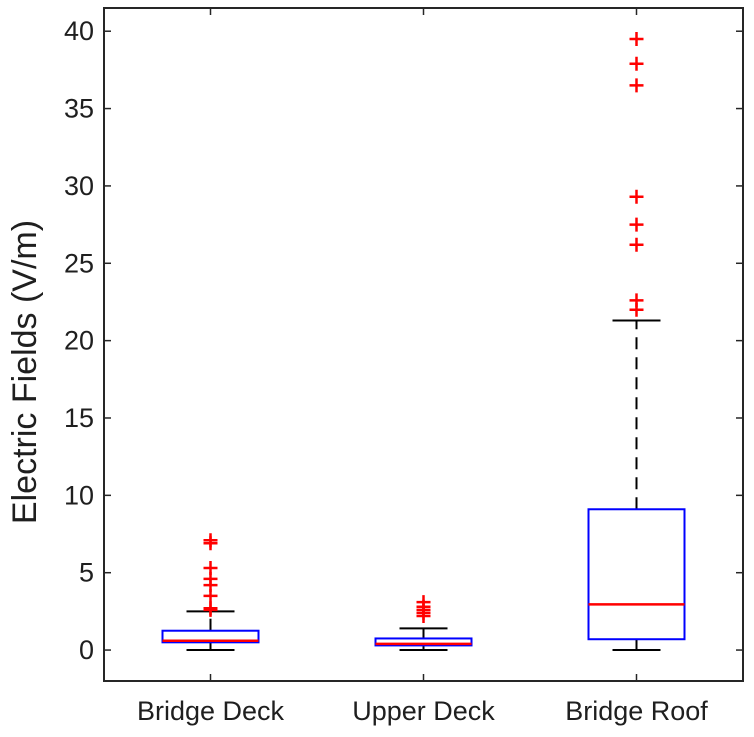 This screenshot has width=754, height=737. What do you see at coordinates (86, 650) in the screenshot?
I see `y-tick-label: 0` at bounding box center [86, 650].